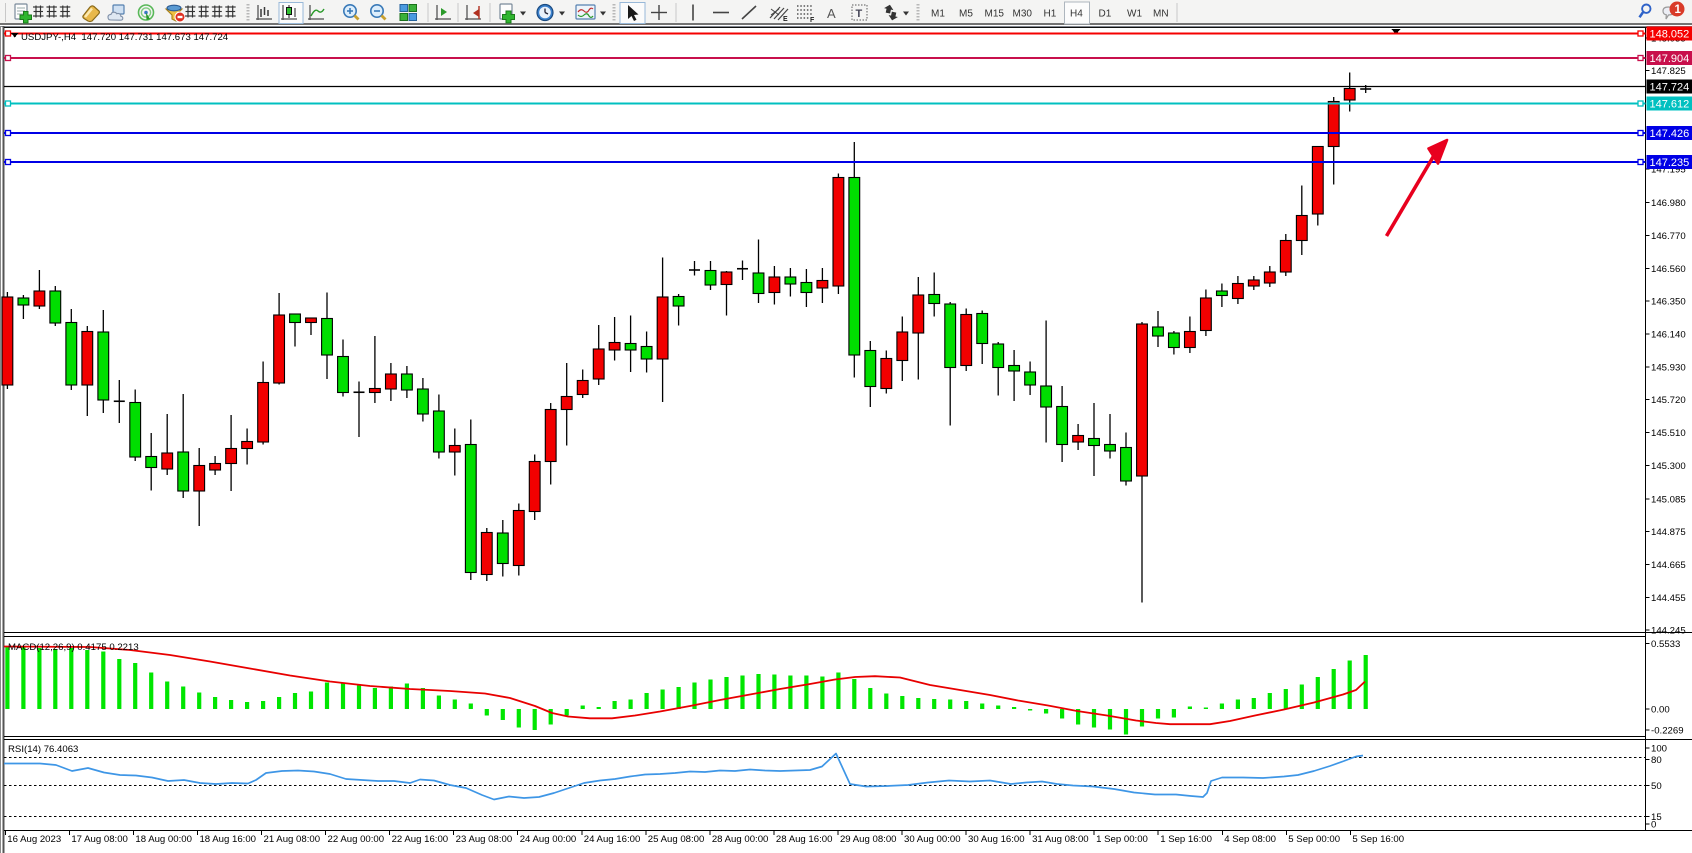 Image resolution: width=1692 pixels, height=853 pixels. Describe the element at coordinates (163, 839) in the screenshot. I see `svg-text: 18 Aug 00:00` at that location.